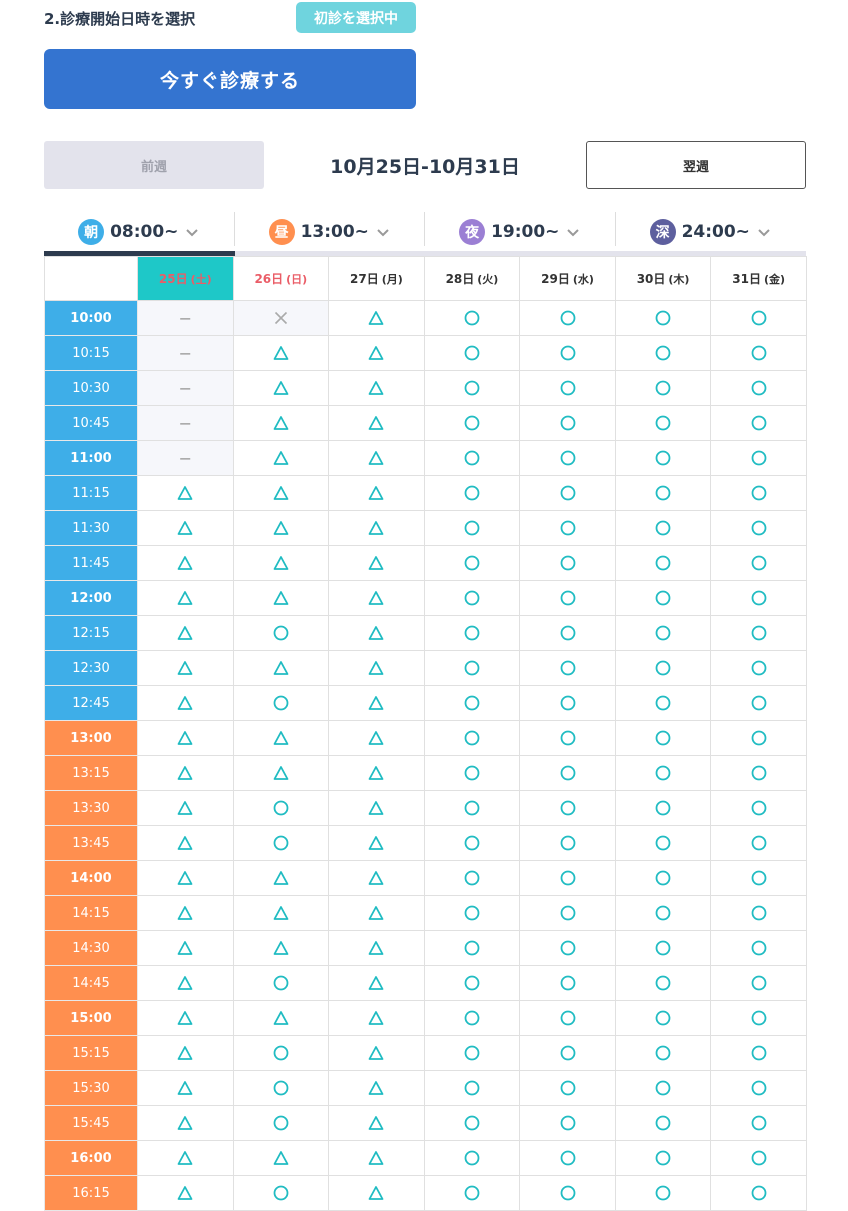 The height and width of the screenshot is (1211, 848). Describe the element at coordinates (520, 232) in the screenshot. I see `period-tab-3: 夜 19:00~` at that location.